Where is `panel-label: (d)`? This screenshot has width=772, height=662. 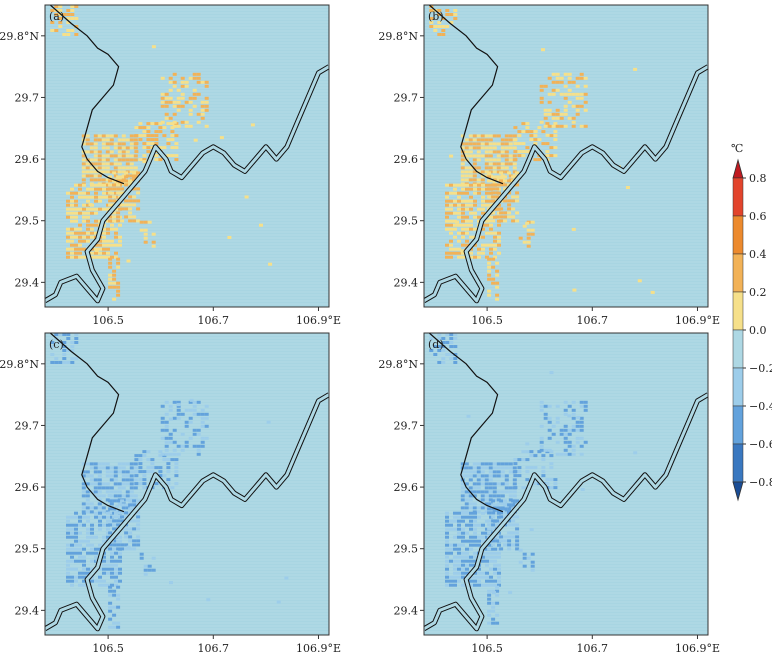 panel-label: (d) is located at coordinates (436, 344).